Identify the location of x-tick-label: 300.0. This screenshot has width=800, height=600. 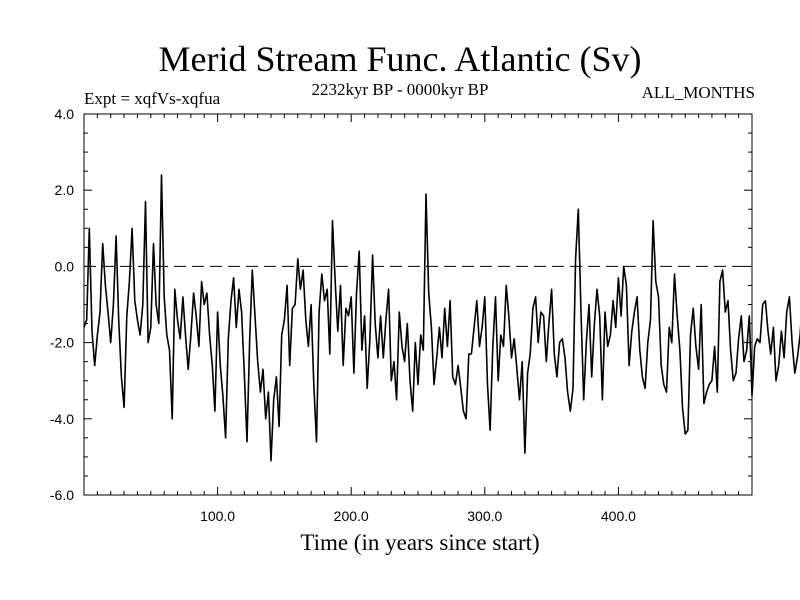
(484, 516).